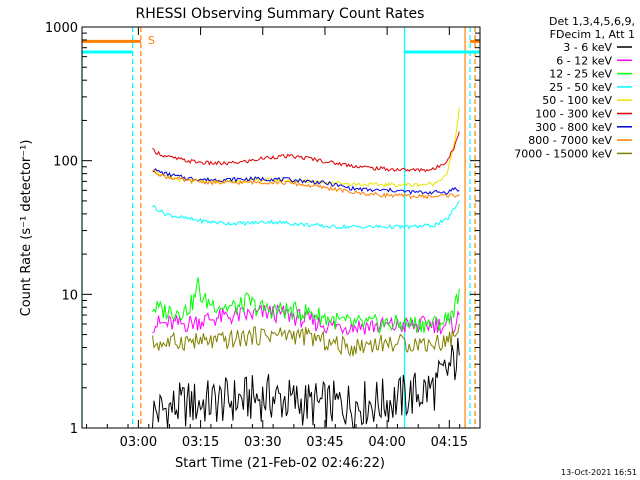  Describe the element at coordinates (61, 28) in the screenshot. I see `y-tick-label: 1000` at that location.